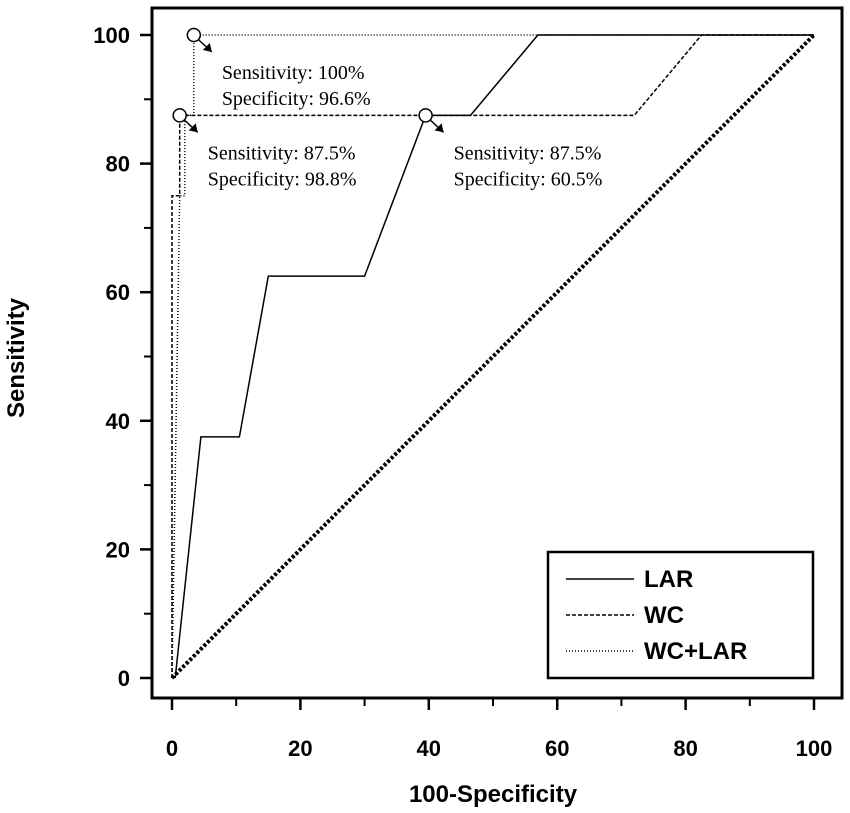 The image size is (850, 813). What do you see at coordinates (499, 729) in the screenshot?
I see `x-axis: 0 20 40 60 80 100` at bounding box center [499, 729].